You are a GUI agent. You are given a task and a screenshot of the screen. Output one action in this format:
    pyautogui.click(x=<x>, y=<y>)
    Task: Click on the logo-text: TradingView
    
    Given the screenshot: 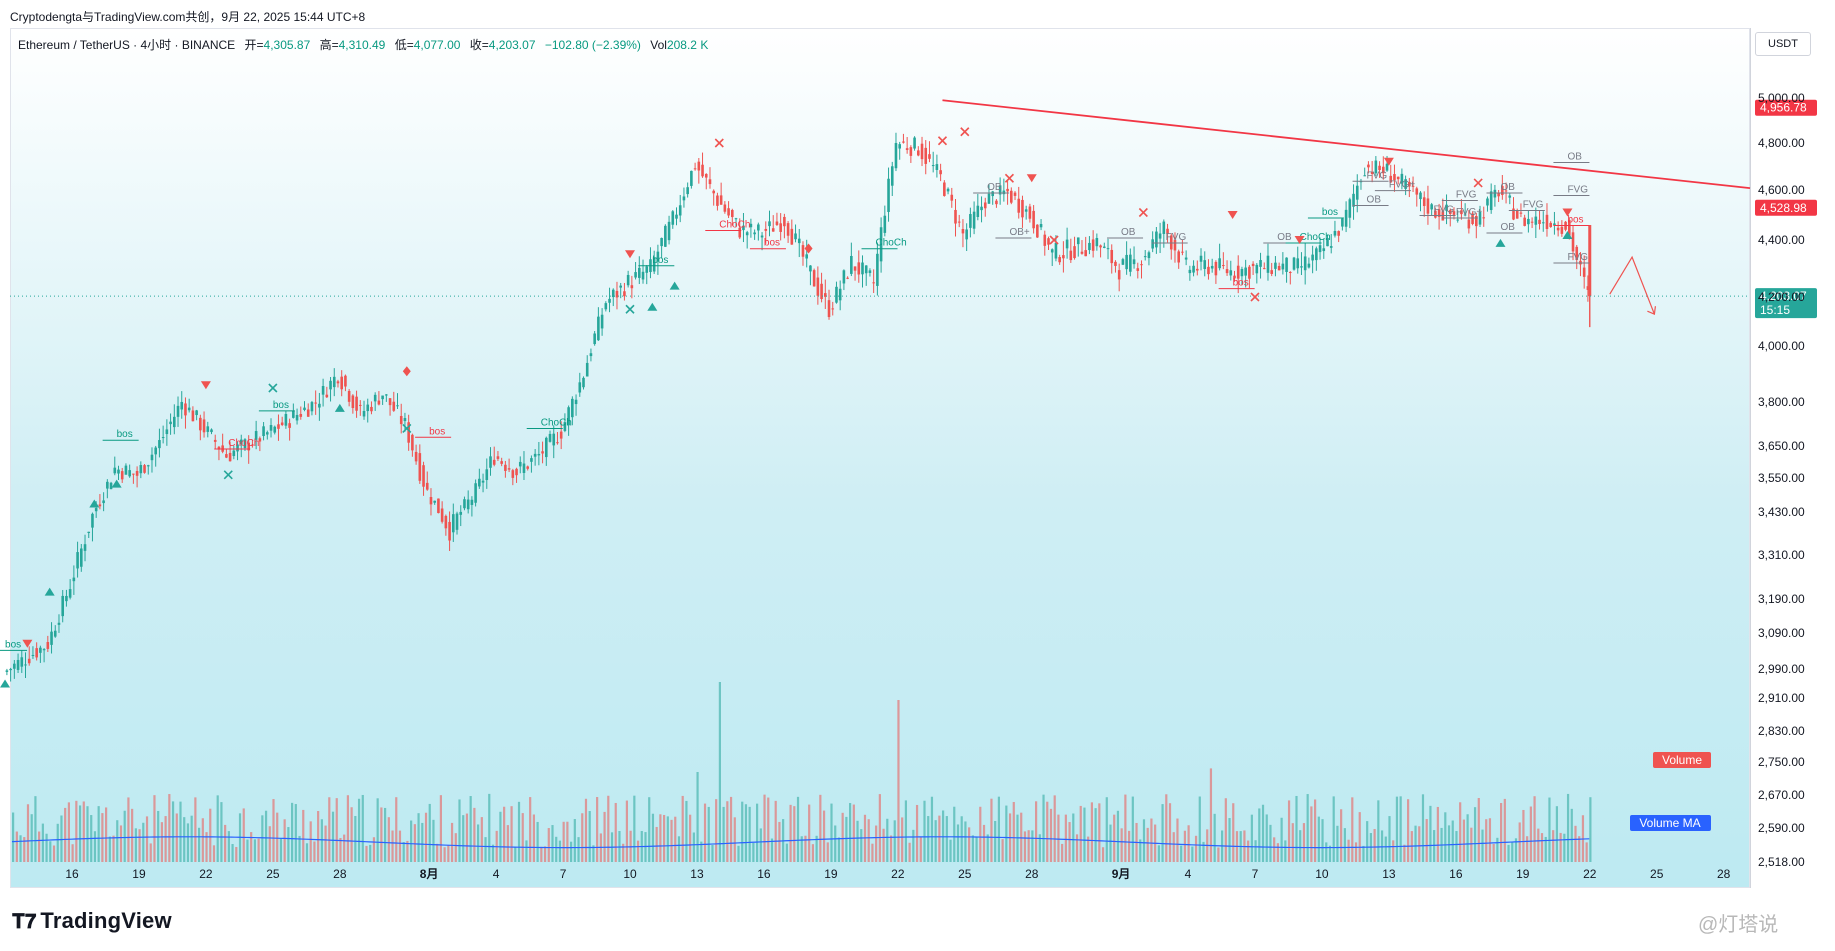 What is the action you would take?
    pyautogui.click(x=106, y=920)
    